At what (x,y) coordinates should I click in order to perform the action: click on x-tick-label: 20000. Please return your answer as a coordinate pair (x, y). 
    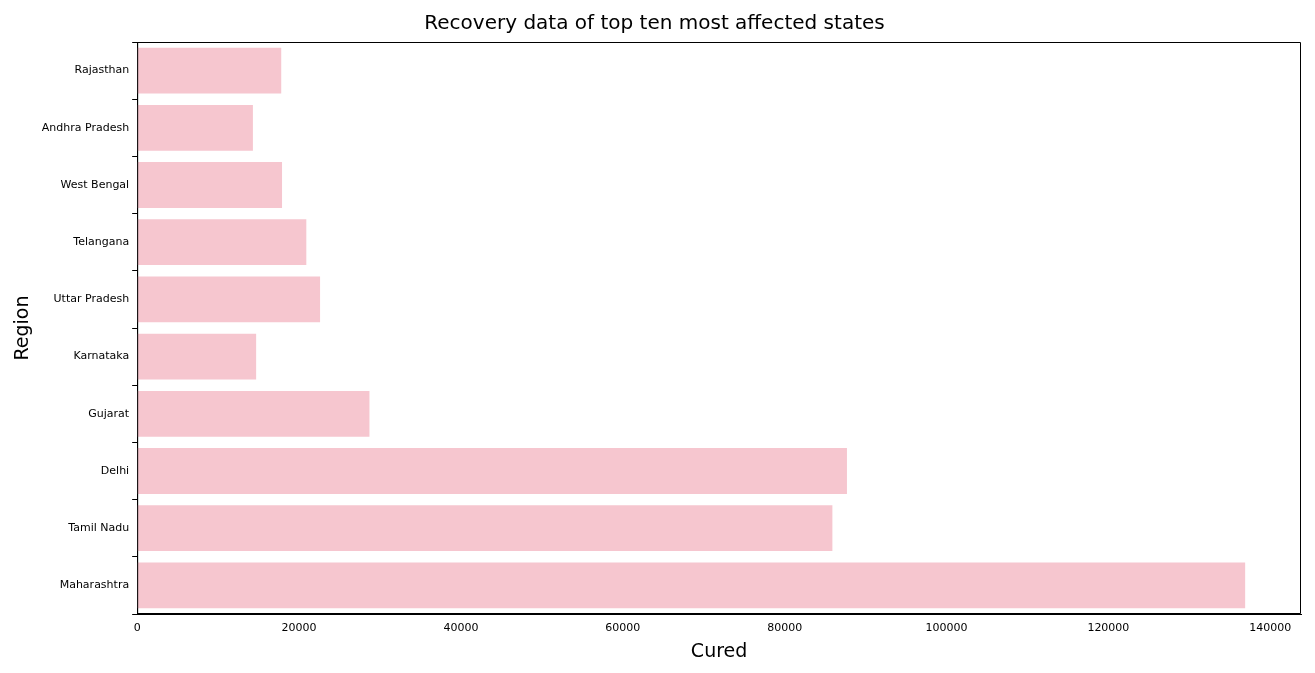
    Looking at the image, I should click on (299, 628).